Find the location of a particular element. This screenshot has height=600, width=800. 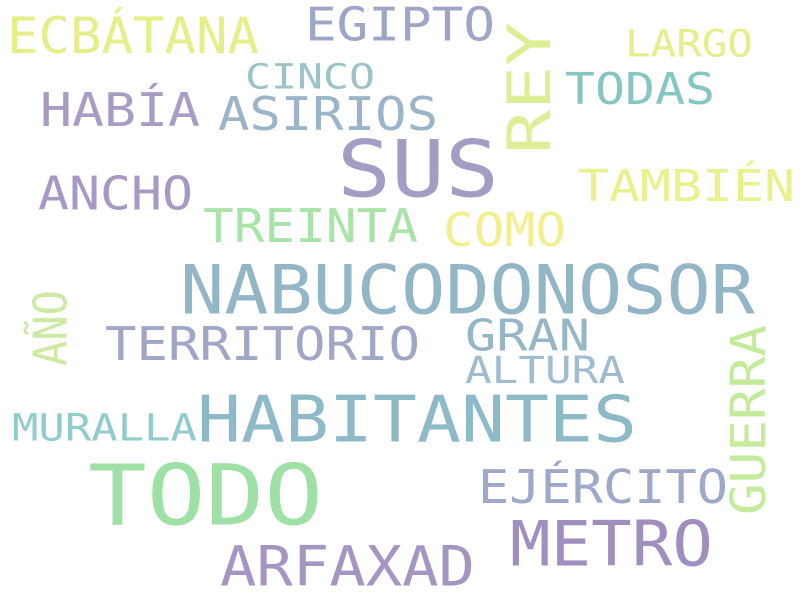

word-nabucodonosor: NABUCODONOSOR is located at coordinates (467, 291).